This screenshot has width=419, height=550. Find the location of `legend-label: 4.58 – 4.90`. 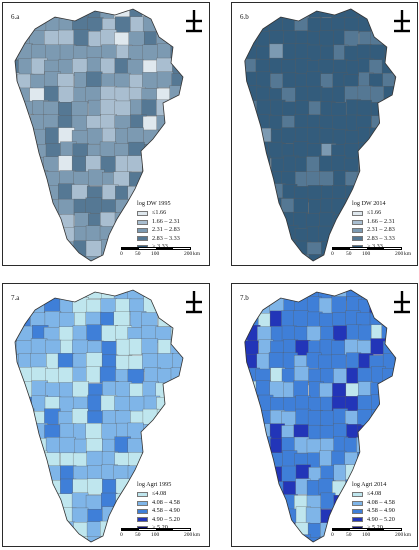

legend-label: 4.58 – 4.90 is located at coordinates (166, 511).